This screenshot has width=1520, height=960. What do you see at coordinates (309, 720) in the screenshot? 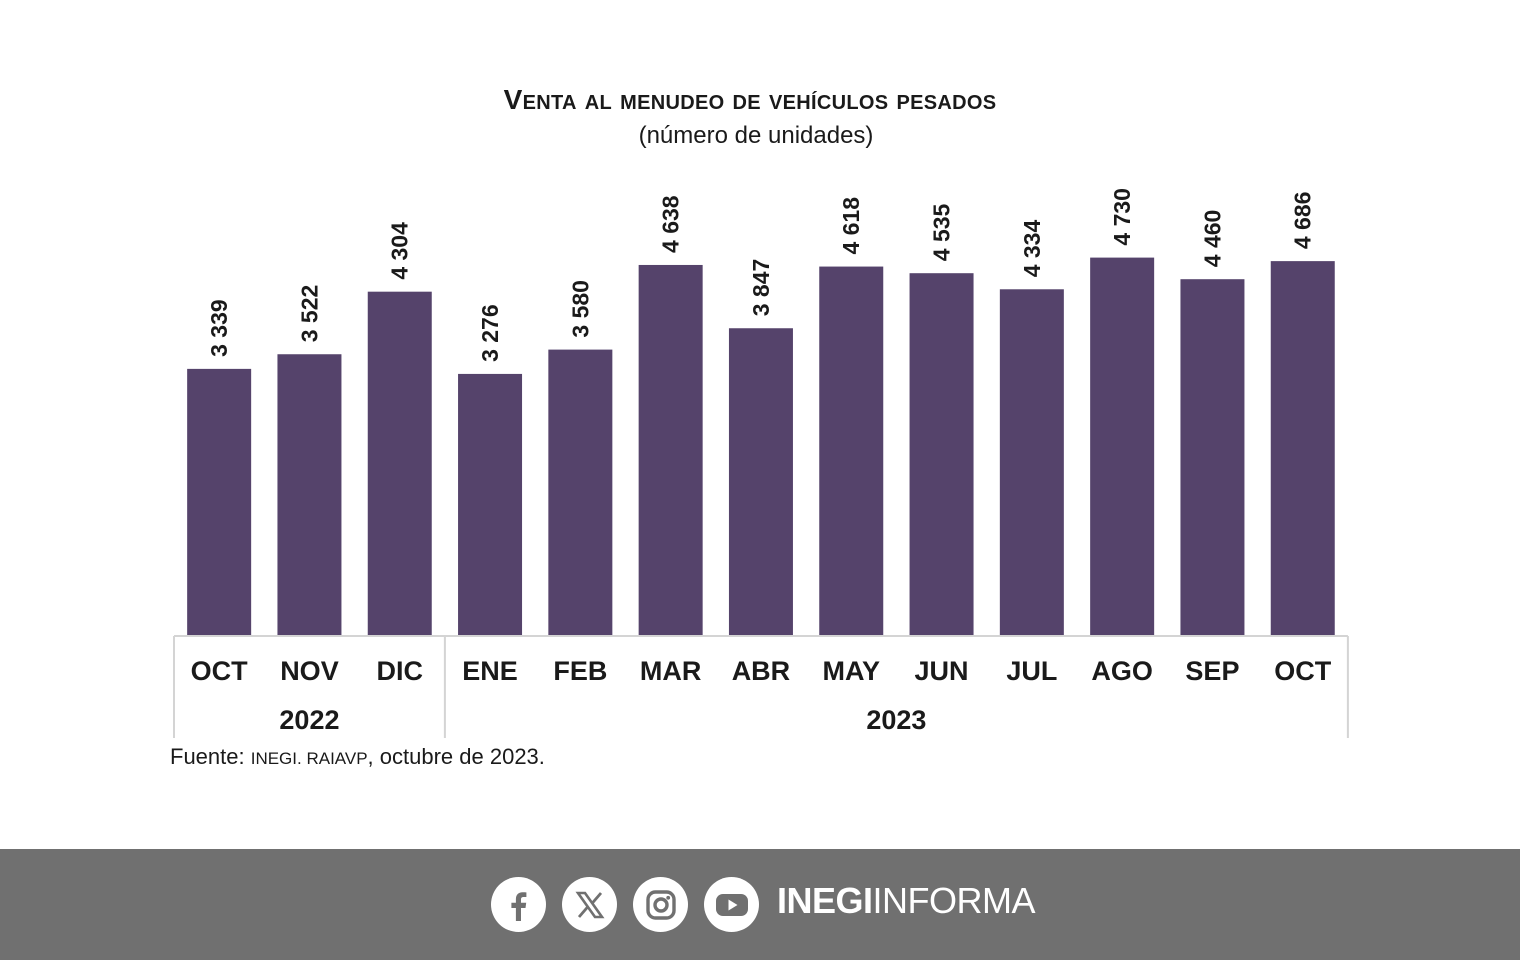
I see `year-label: 2022` at bounding box center [309, 720].